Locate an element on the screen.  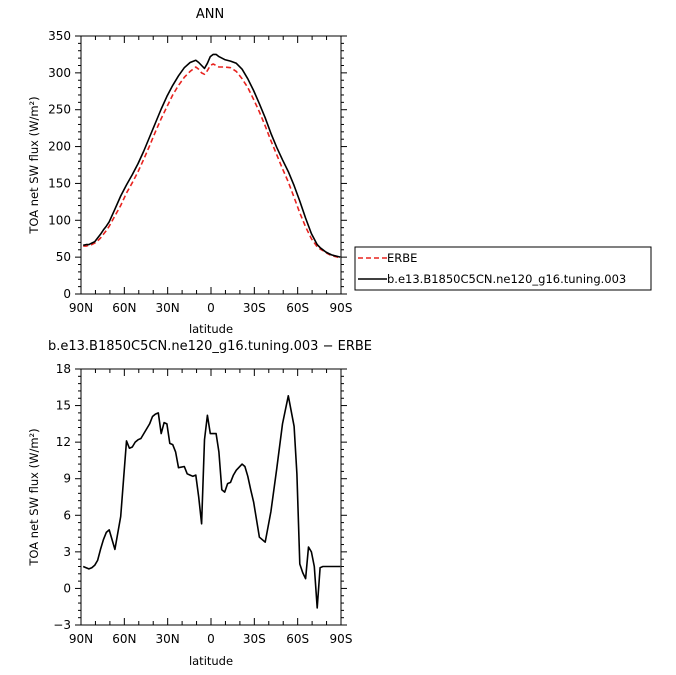
y-tick-label: 300 is located at coordinates (59, 73).